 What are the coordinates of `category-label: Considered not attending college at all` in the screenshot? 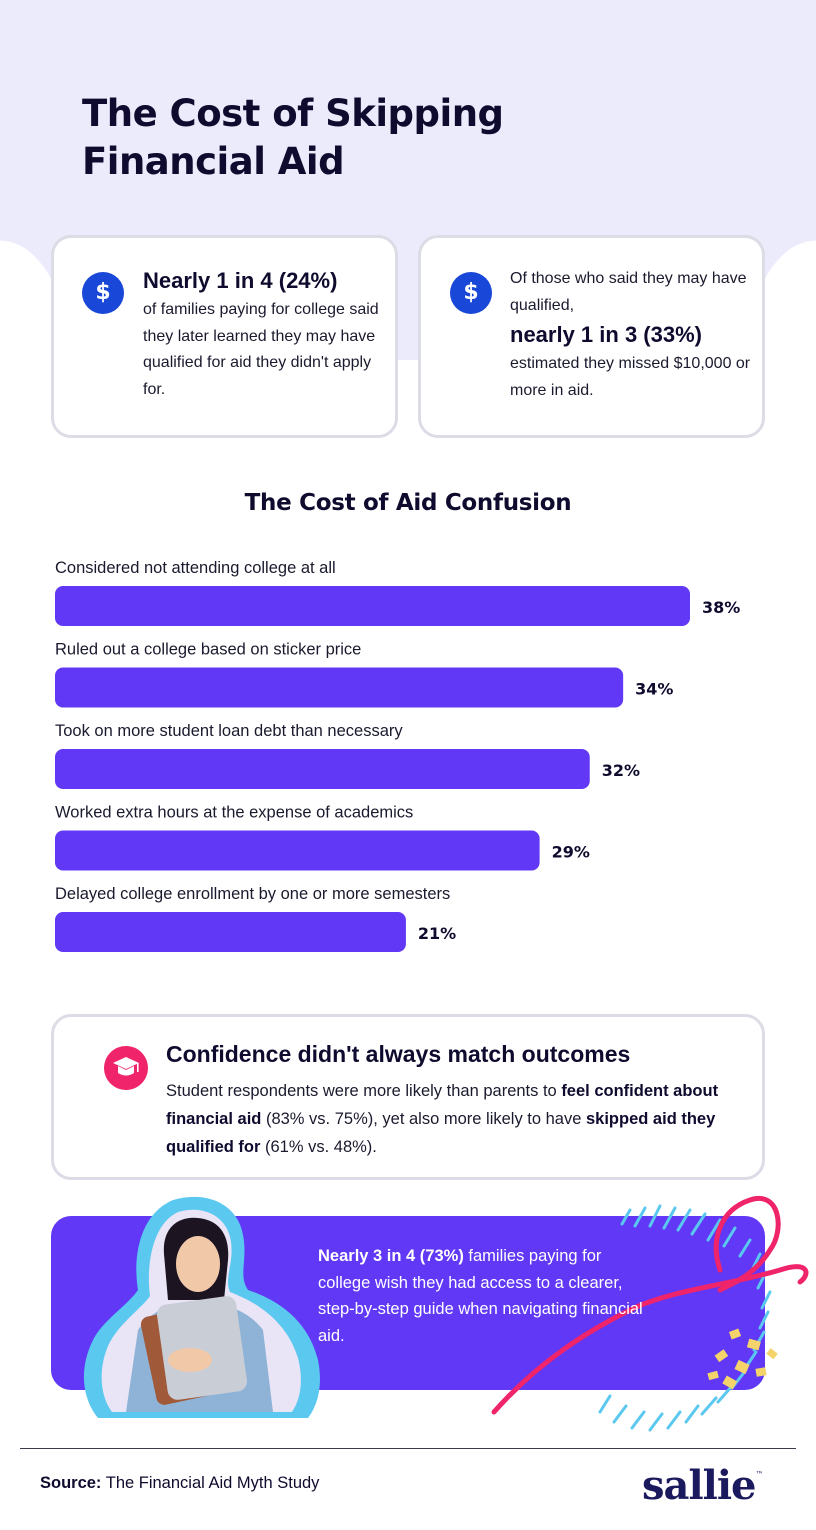 It's located at (195, 568).